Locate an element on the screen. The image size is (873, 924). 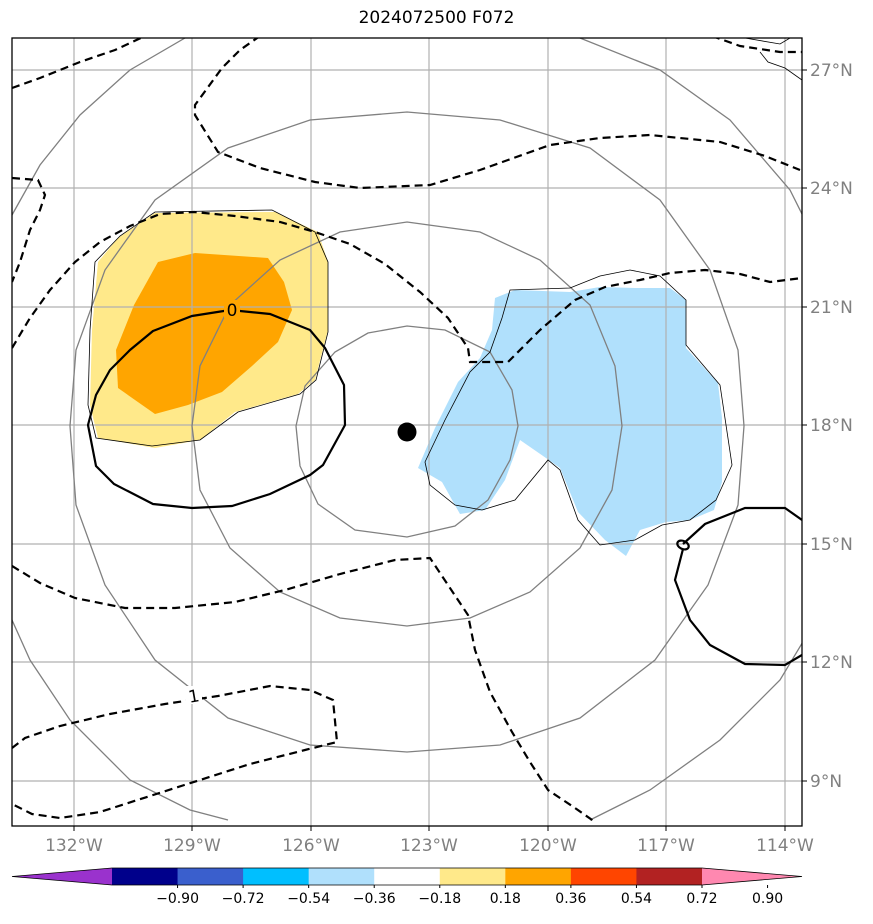
lon-label-120w: 120°W is located at coordinates (548, 846).